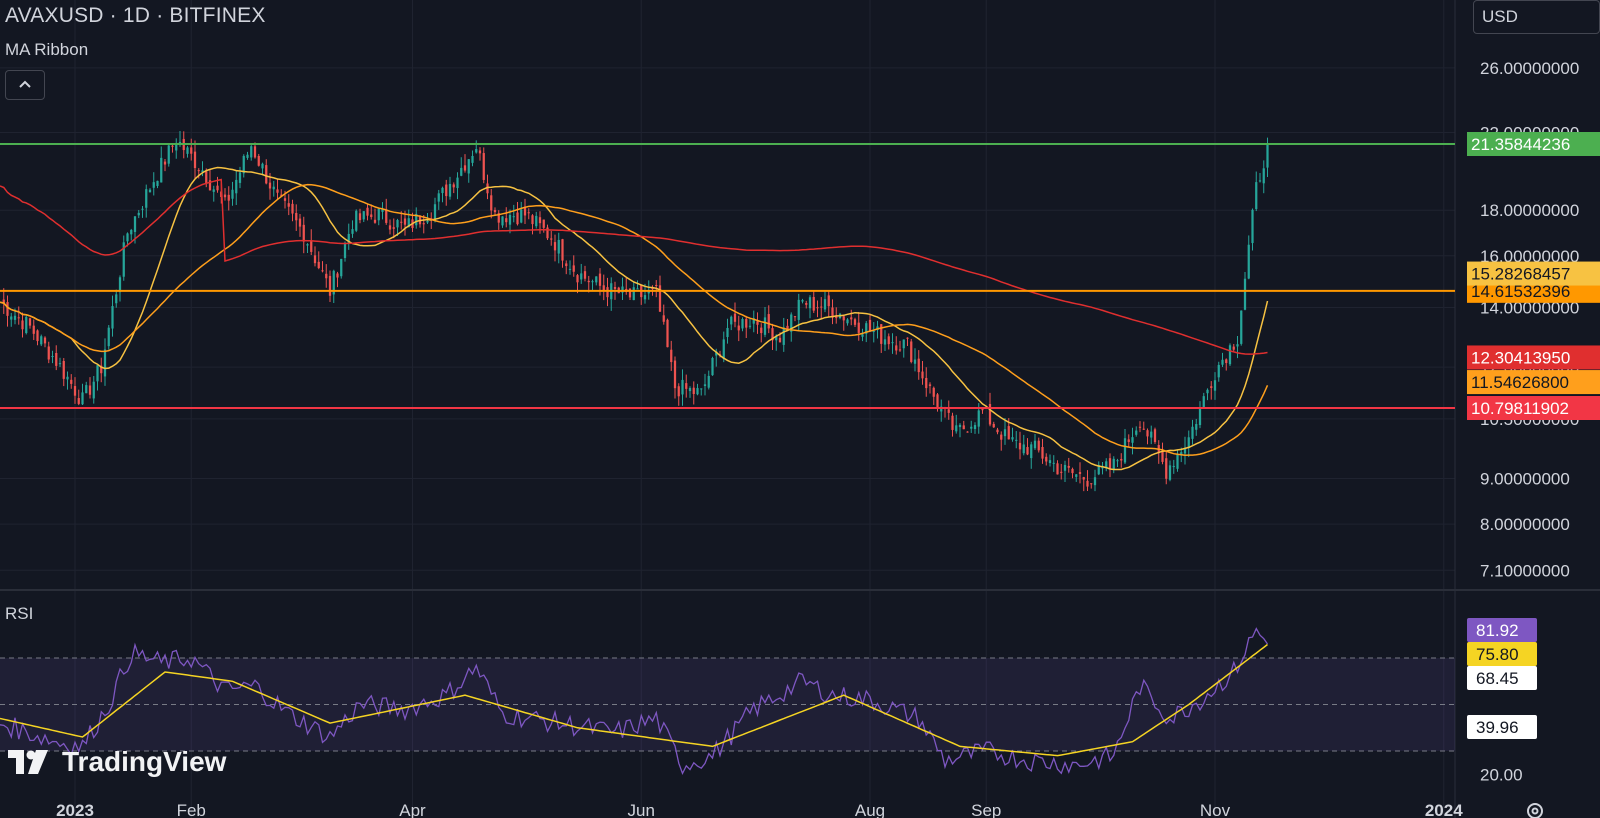  What do you see at coordinates (47, 49) in the screenshot?
I see `indicator-label: MA Ribbon` at bounding box center [47, 49].